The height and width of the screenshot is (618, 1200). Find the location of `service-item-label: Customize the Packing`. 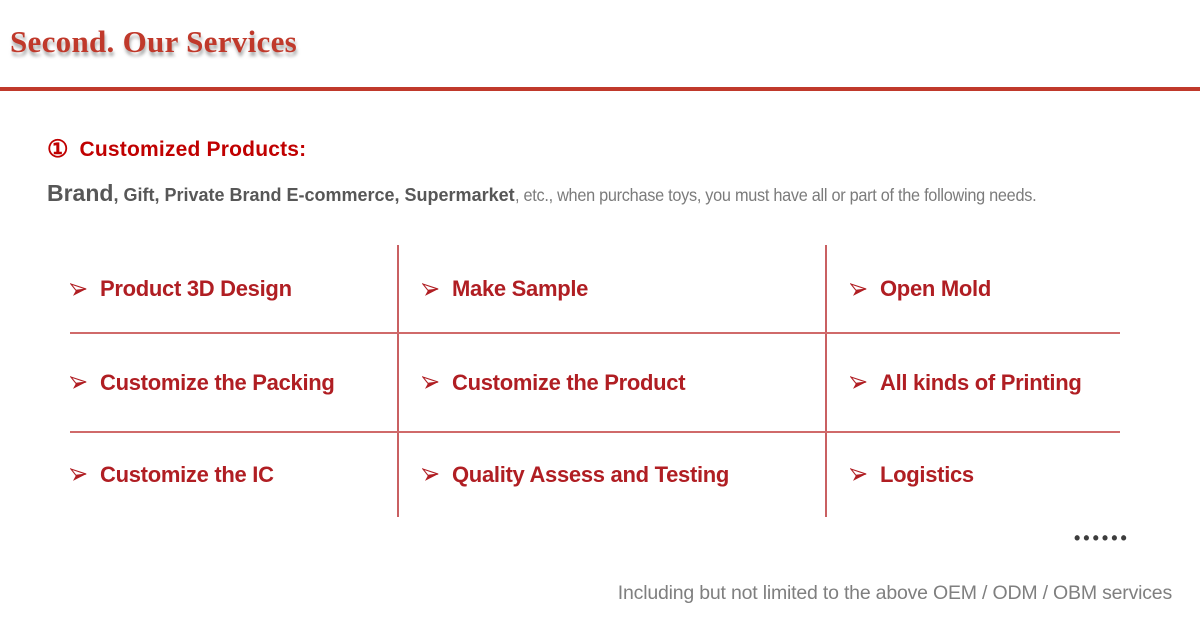

service-item-label: Customize the Packing is located at coordinates (217, 382).